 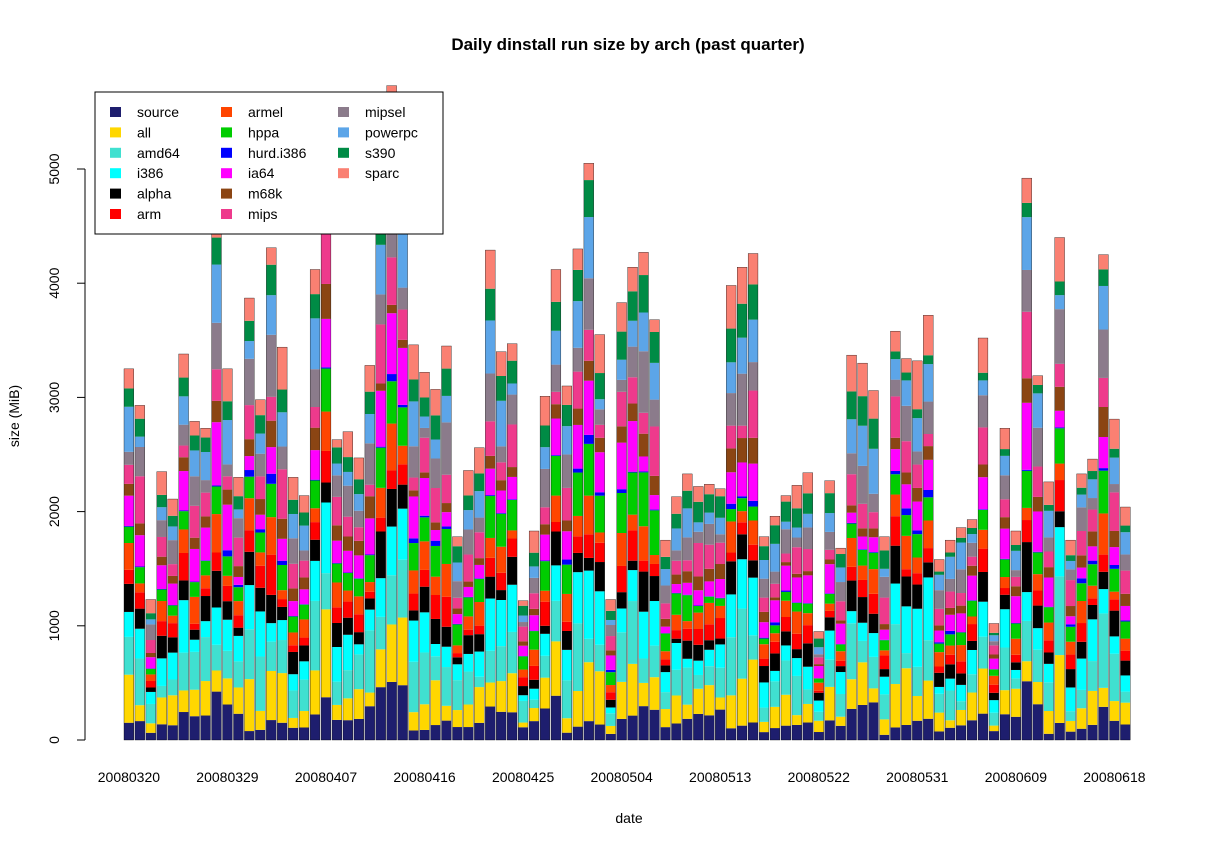 I want to click on legend-swatch-mips, so click(x=226, y=214).